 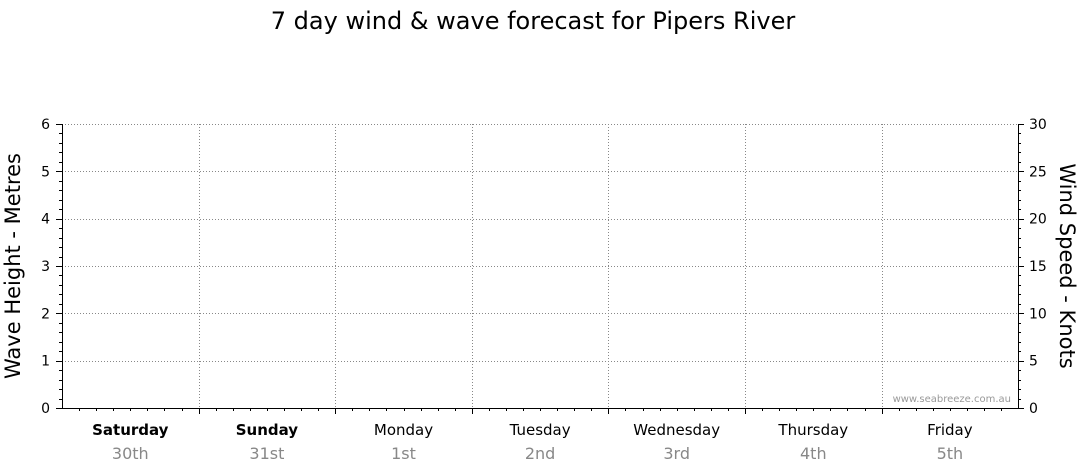 What do you see at coordinates (130, 453) in the screenshot?
I see `day-date-label: 30th` at bounding box center [130, 453].